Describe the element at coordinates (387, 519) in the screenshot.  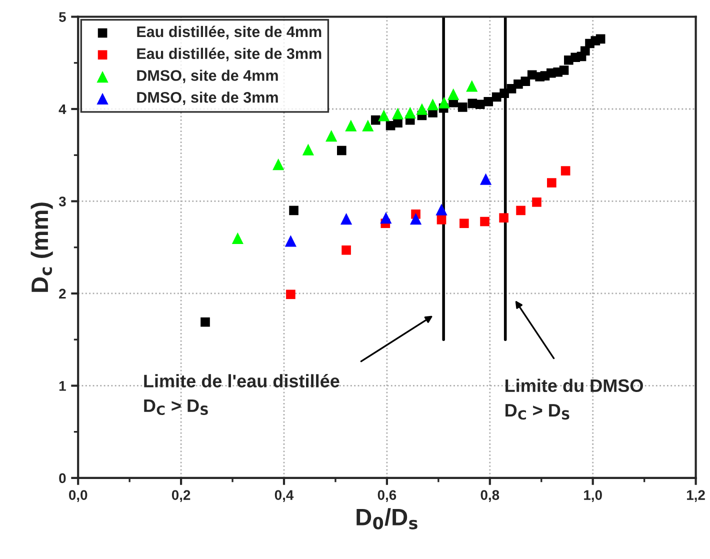
I see `x-axis-title: D$_{0}$/D$_{s}$` at that location.